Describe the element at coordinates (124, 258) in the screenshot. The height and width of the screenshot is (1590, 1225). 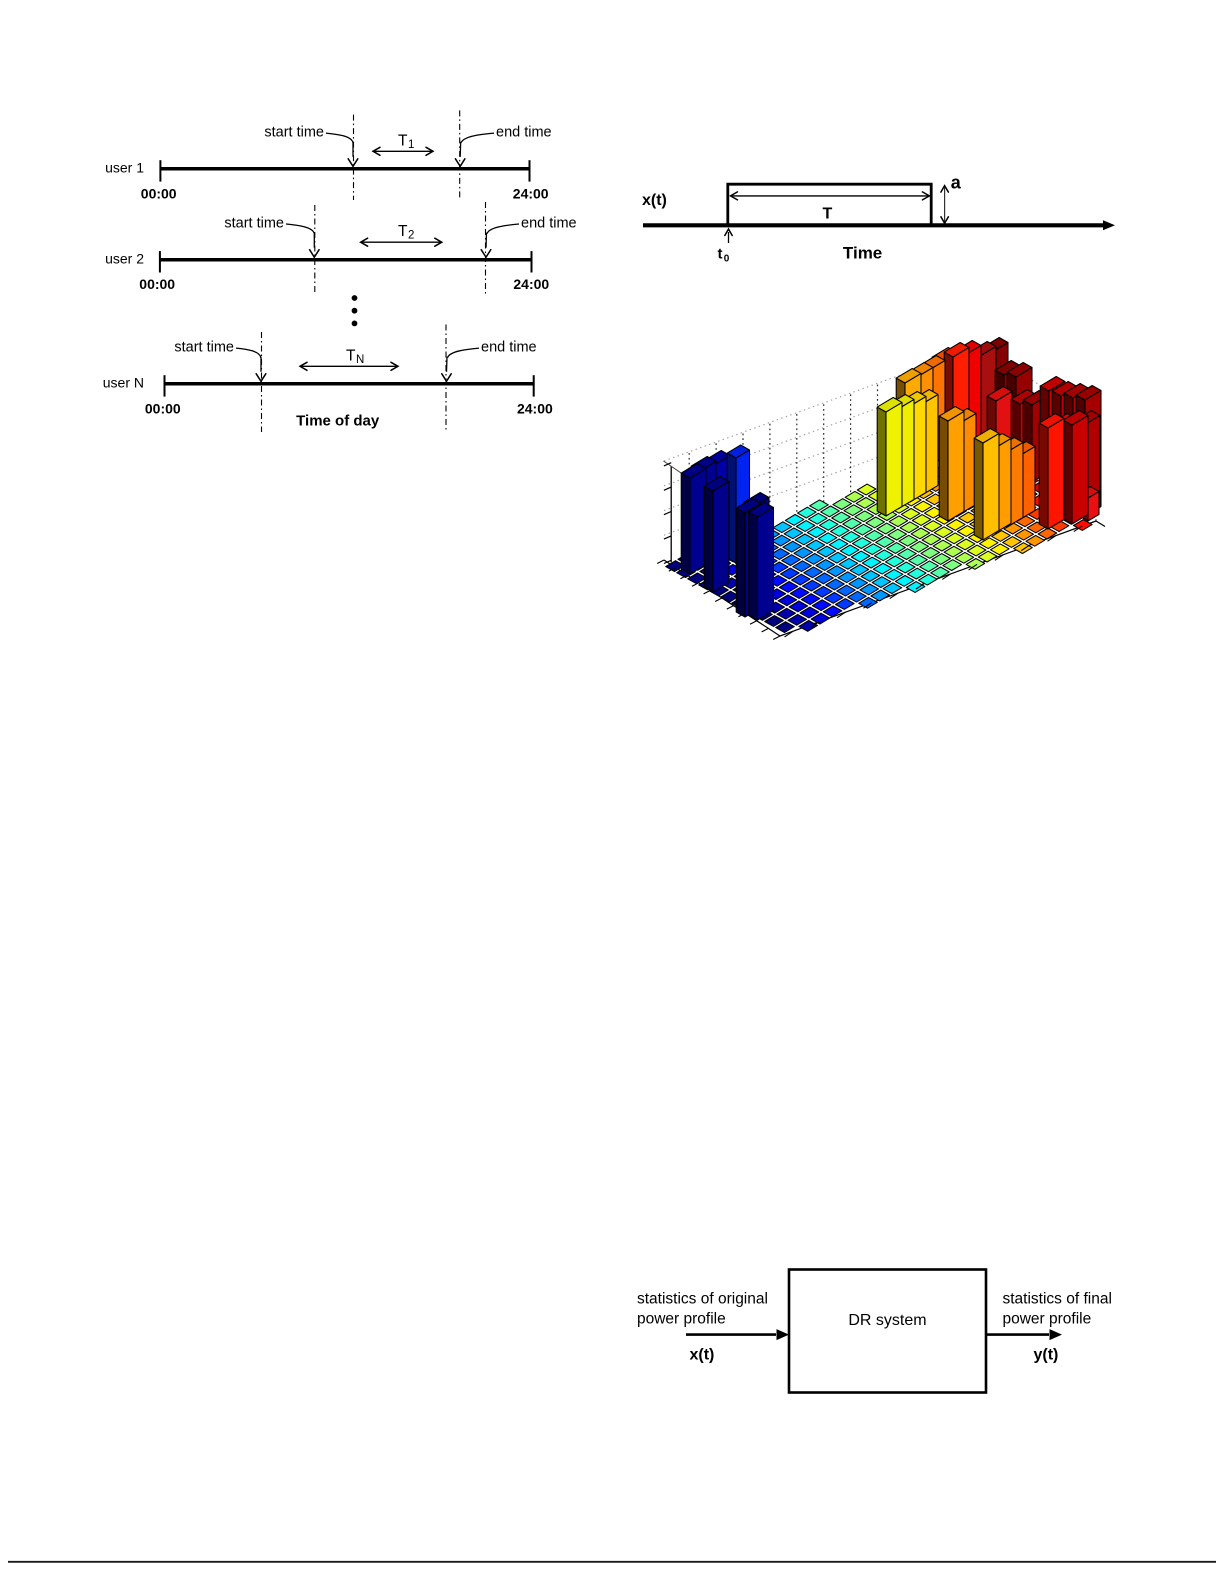
I see `svg-text: user 2` at that location.